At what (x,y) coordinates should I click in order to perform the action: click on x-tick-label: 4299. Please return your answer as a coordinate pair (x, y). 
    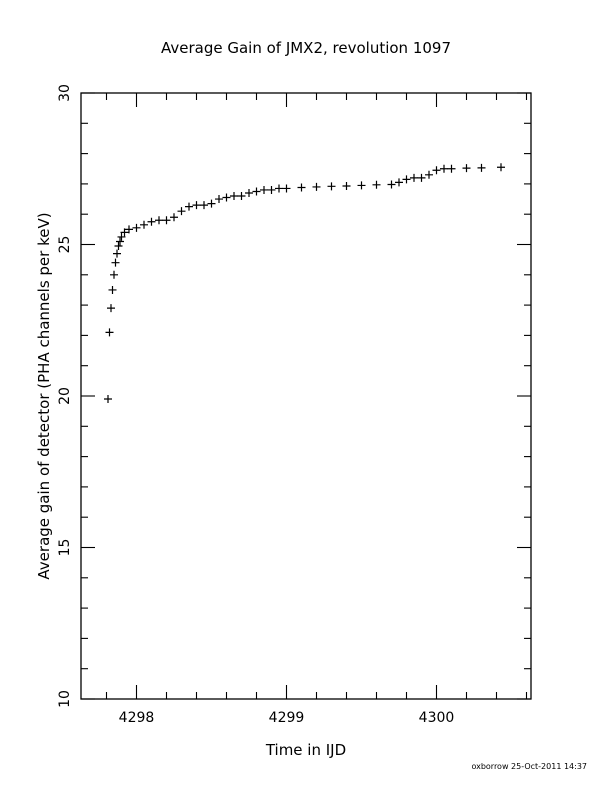
    Looking at the image, I should click on (287, 718).